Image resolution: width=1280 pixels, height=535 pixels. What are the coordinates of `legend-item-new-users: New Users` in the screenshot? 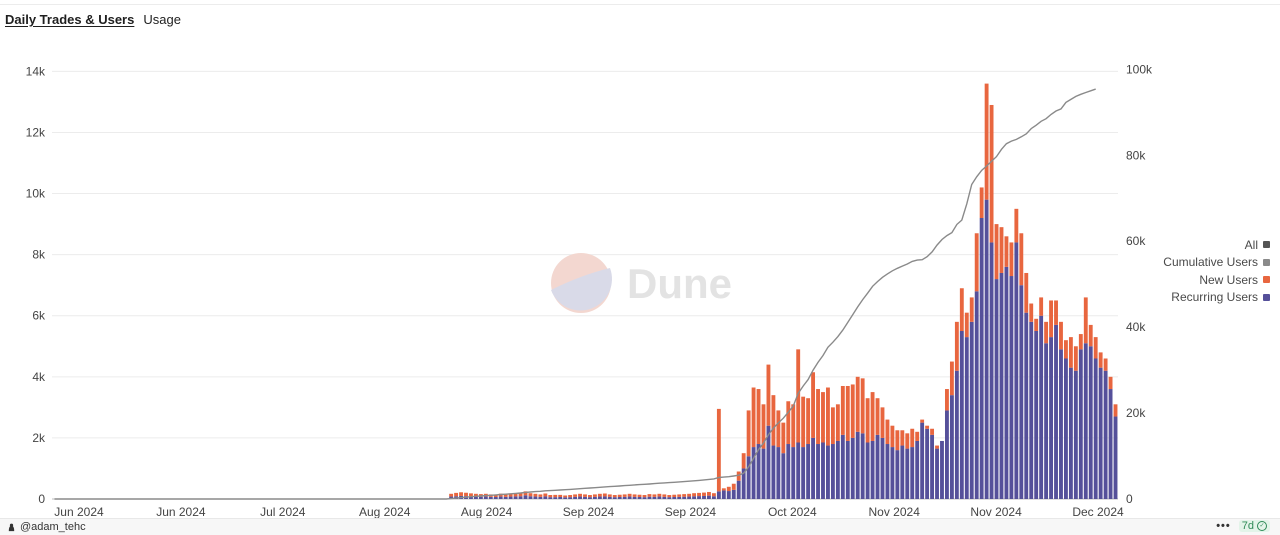 It's located at (1216, 280).